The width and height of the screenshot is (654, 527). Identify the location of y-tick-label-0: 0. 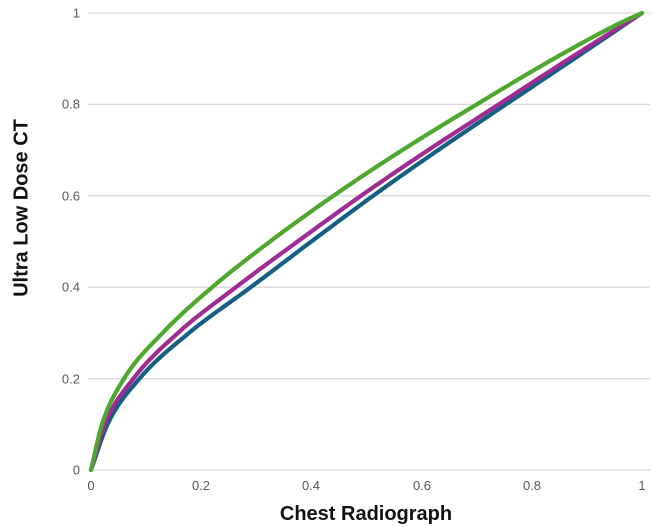
(76, 470).